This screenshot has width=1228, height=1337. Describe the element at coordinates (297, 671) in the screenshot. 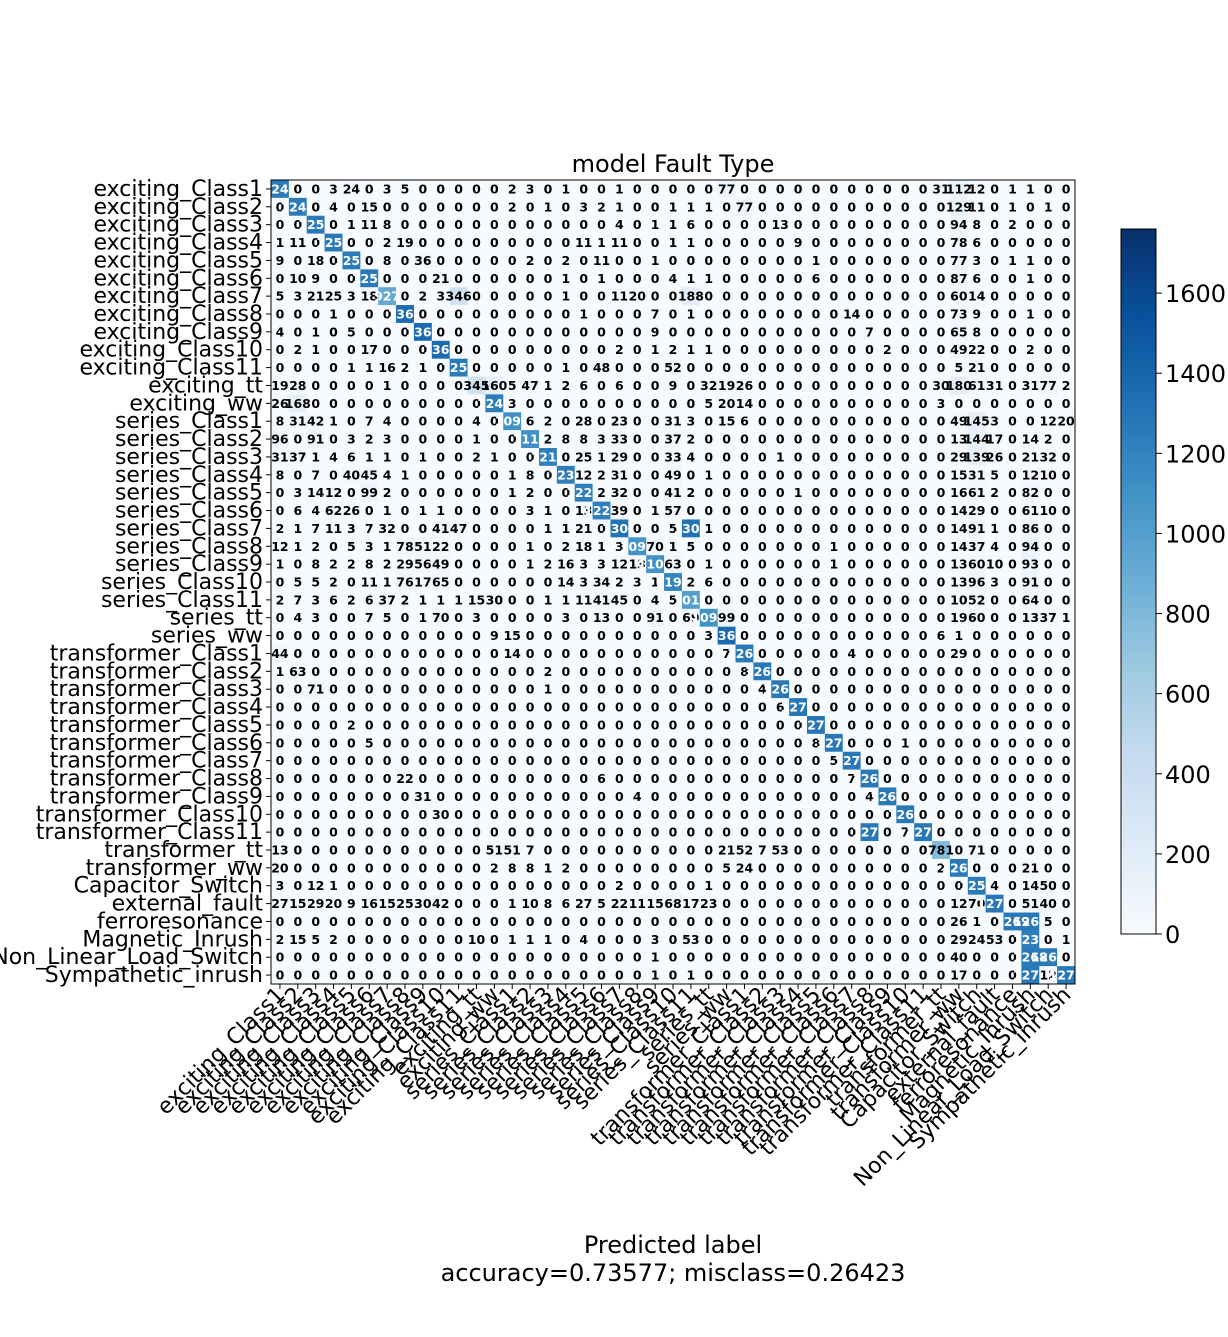

I see `cell-value-label: 63` at that location.